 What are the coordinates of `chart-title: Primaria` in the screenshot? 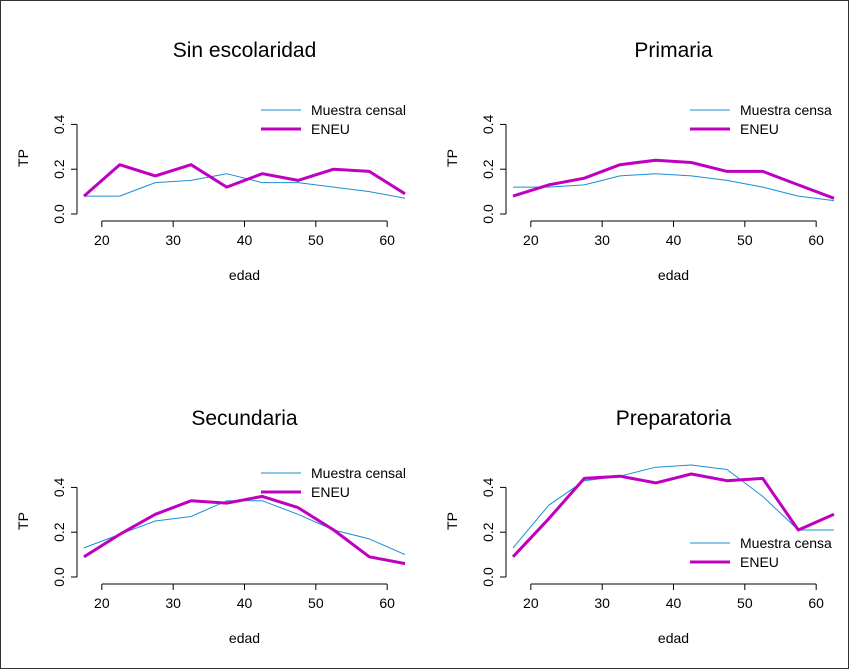 It's located at (673, 50).